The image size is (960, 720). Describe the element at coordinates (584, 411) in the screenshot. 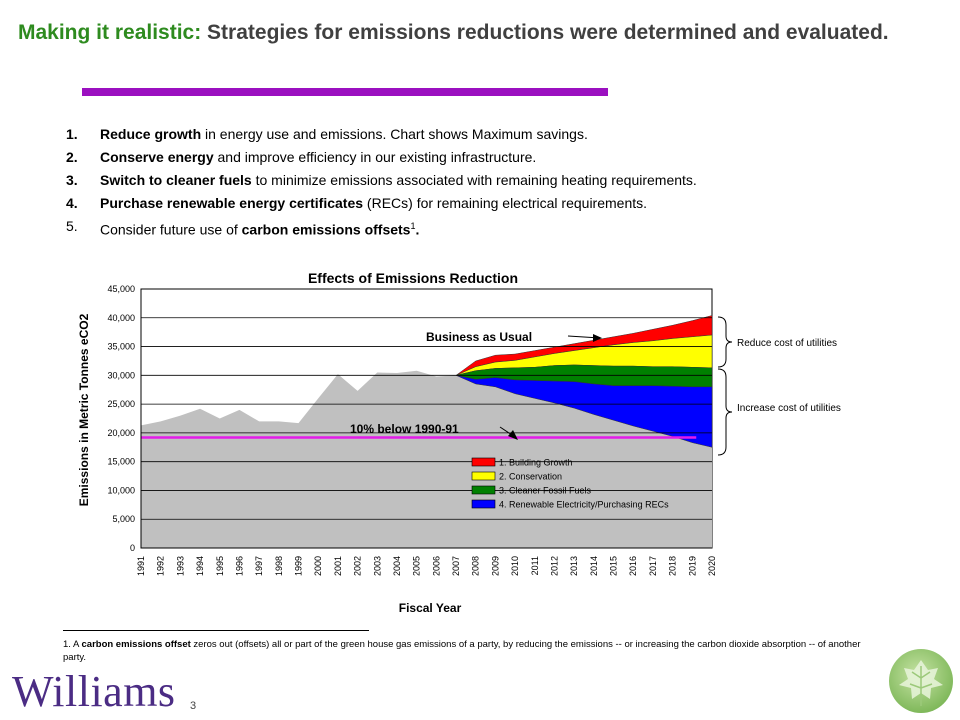

I see `series-area-renewables` at that location.